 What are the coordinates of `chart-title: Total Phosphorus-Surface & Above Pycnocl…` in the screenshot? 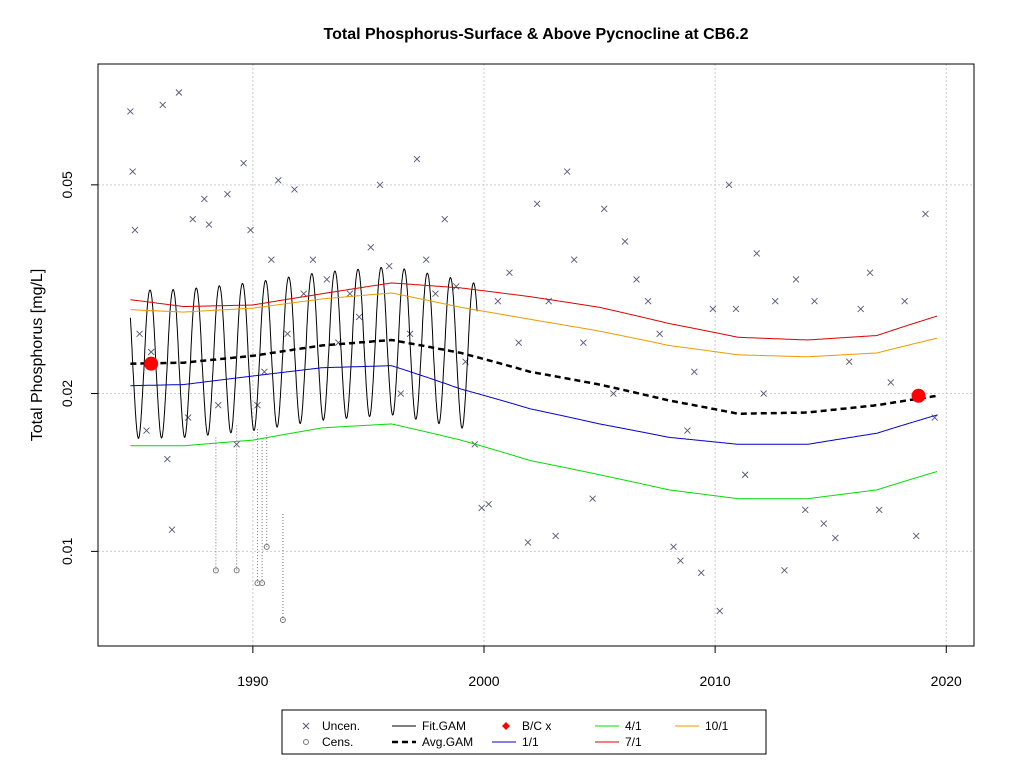 It's located at (536, 34).